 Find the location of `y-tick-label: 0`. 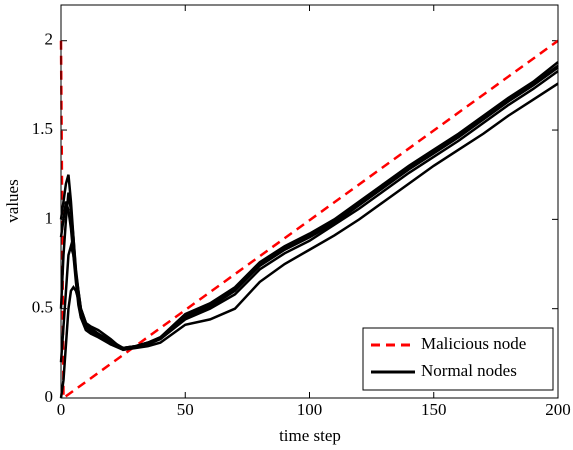

y-tick-label: 0 is located at coordinates (49, 396).